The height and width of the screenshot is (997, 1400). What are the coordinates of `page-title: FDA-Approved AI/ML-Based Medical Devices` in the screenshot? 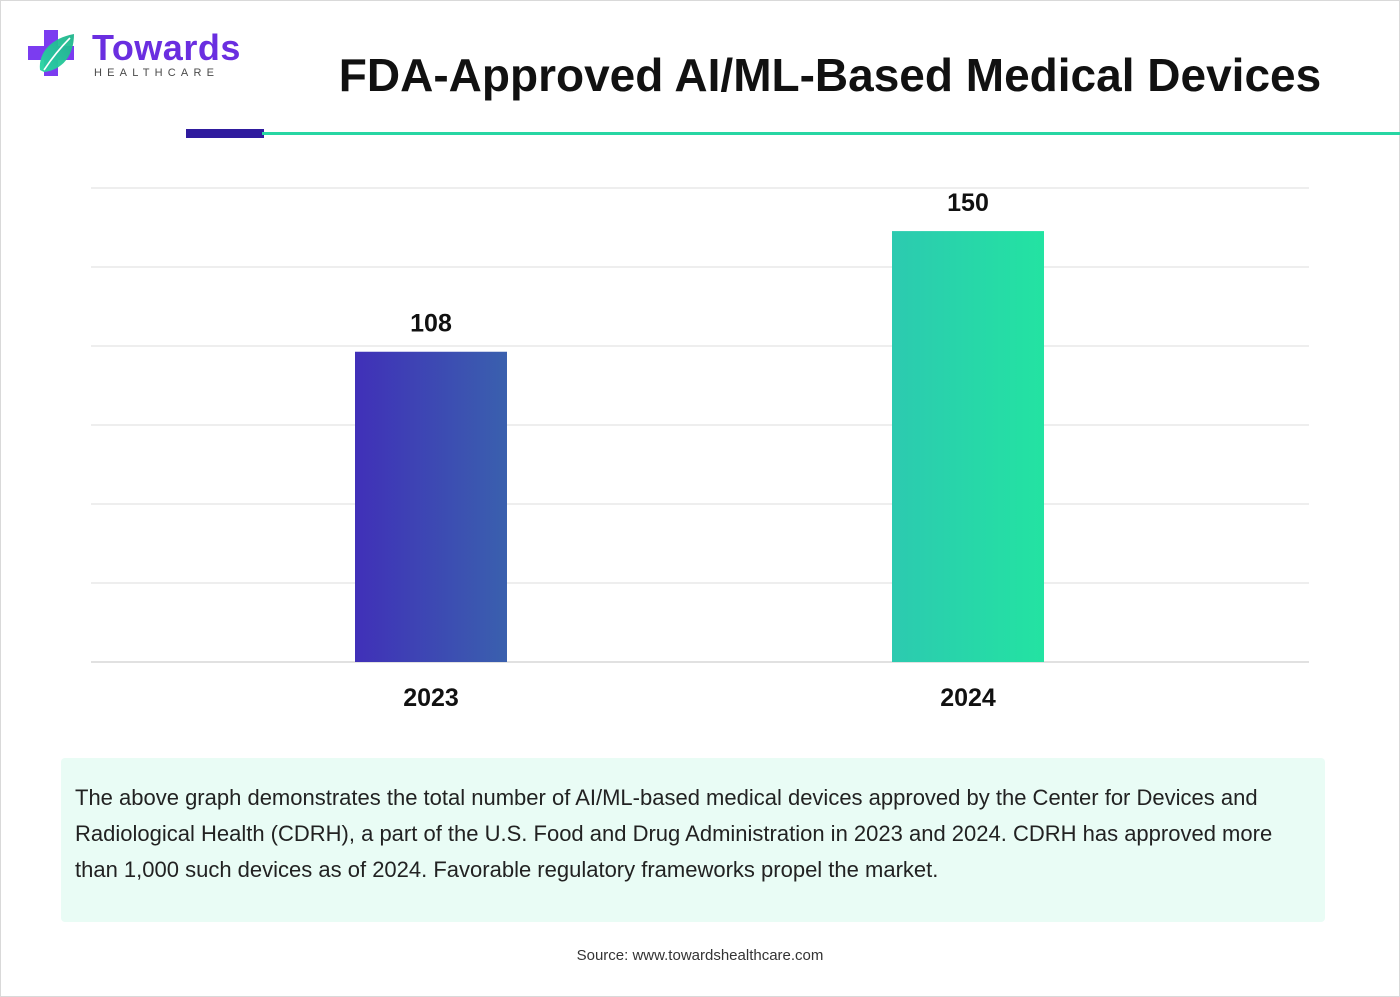 It's located at (830, 75).